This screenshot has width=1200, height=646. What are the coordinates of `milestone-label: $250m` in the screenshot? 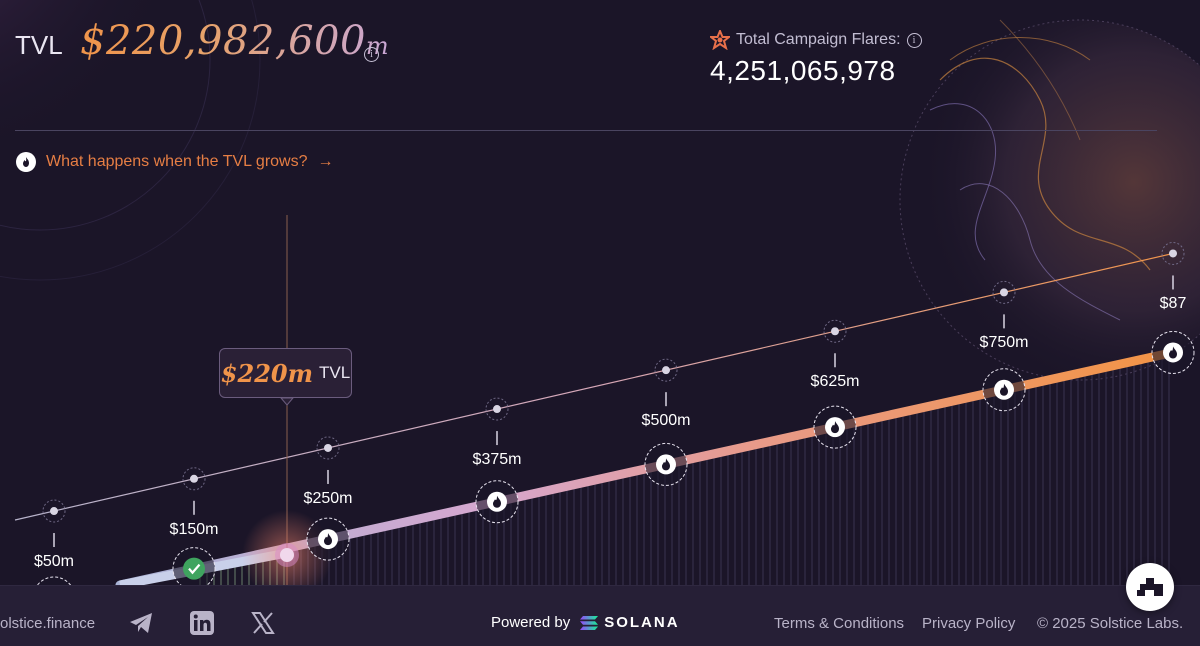 It's located at (328, 498).